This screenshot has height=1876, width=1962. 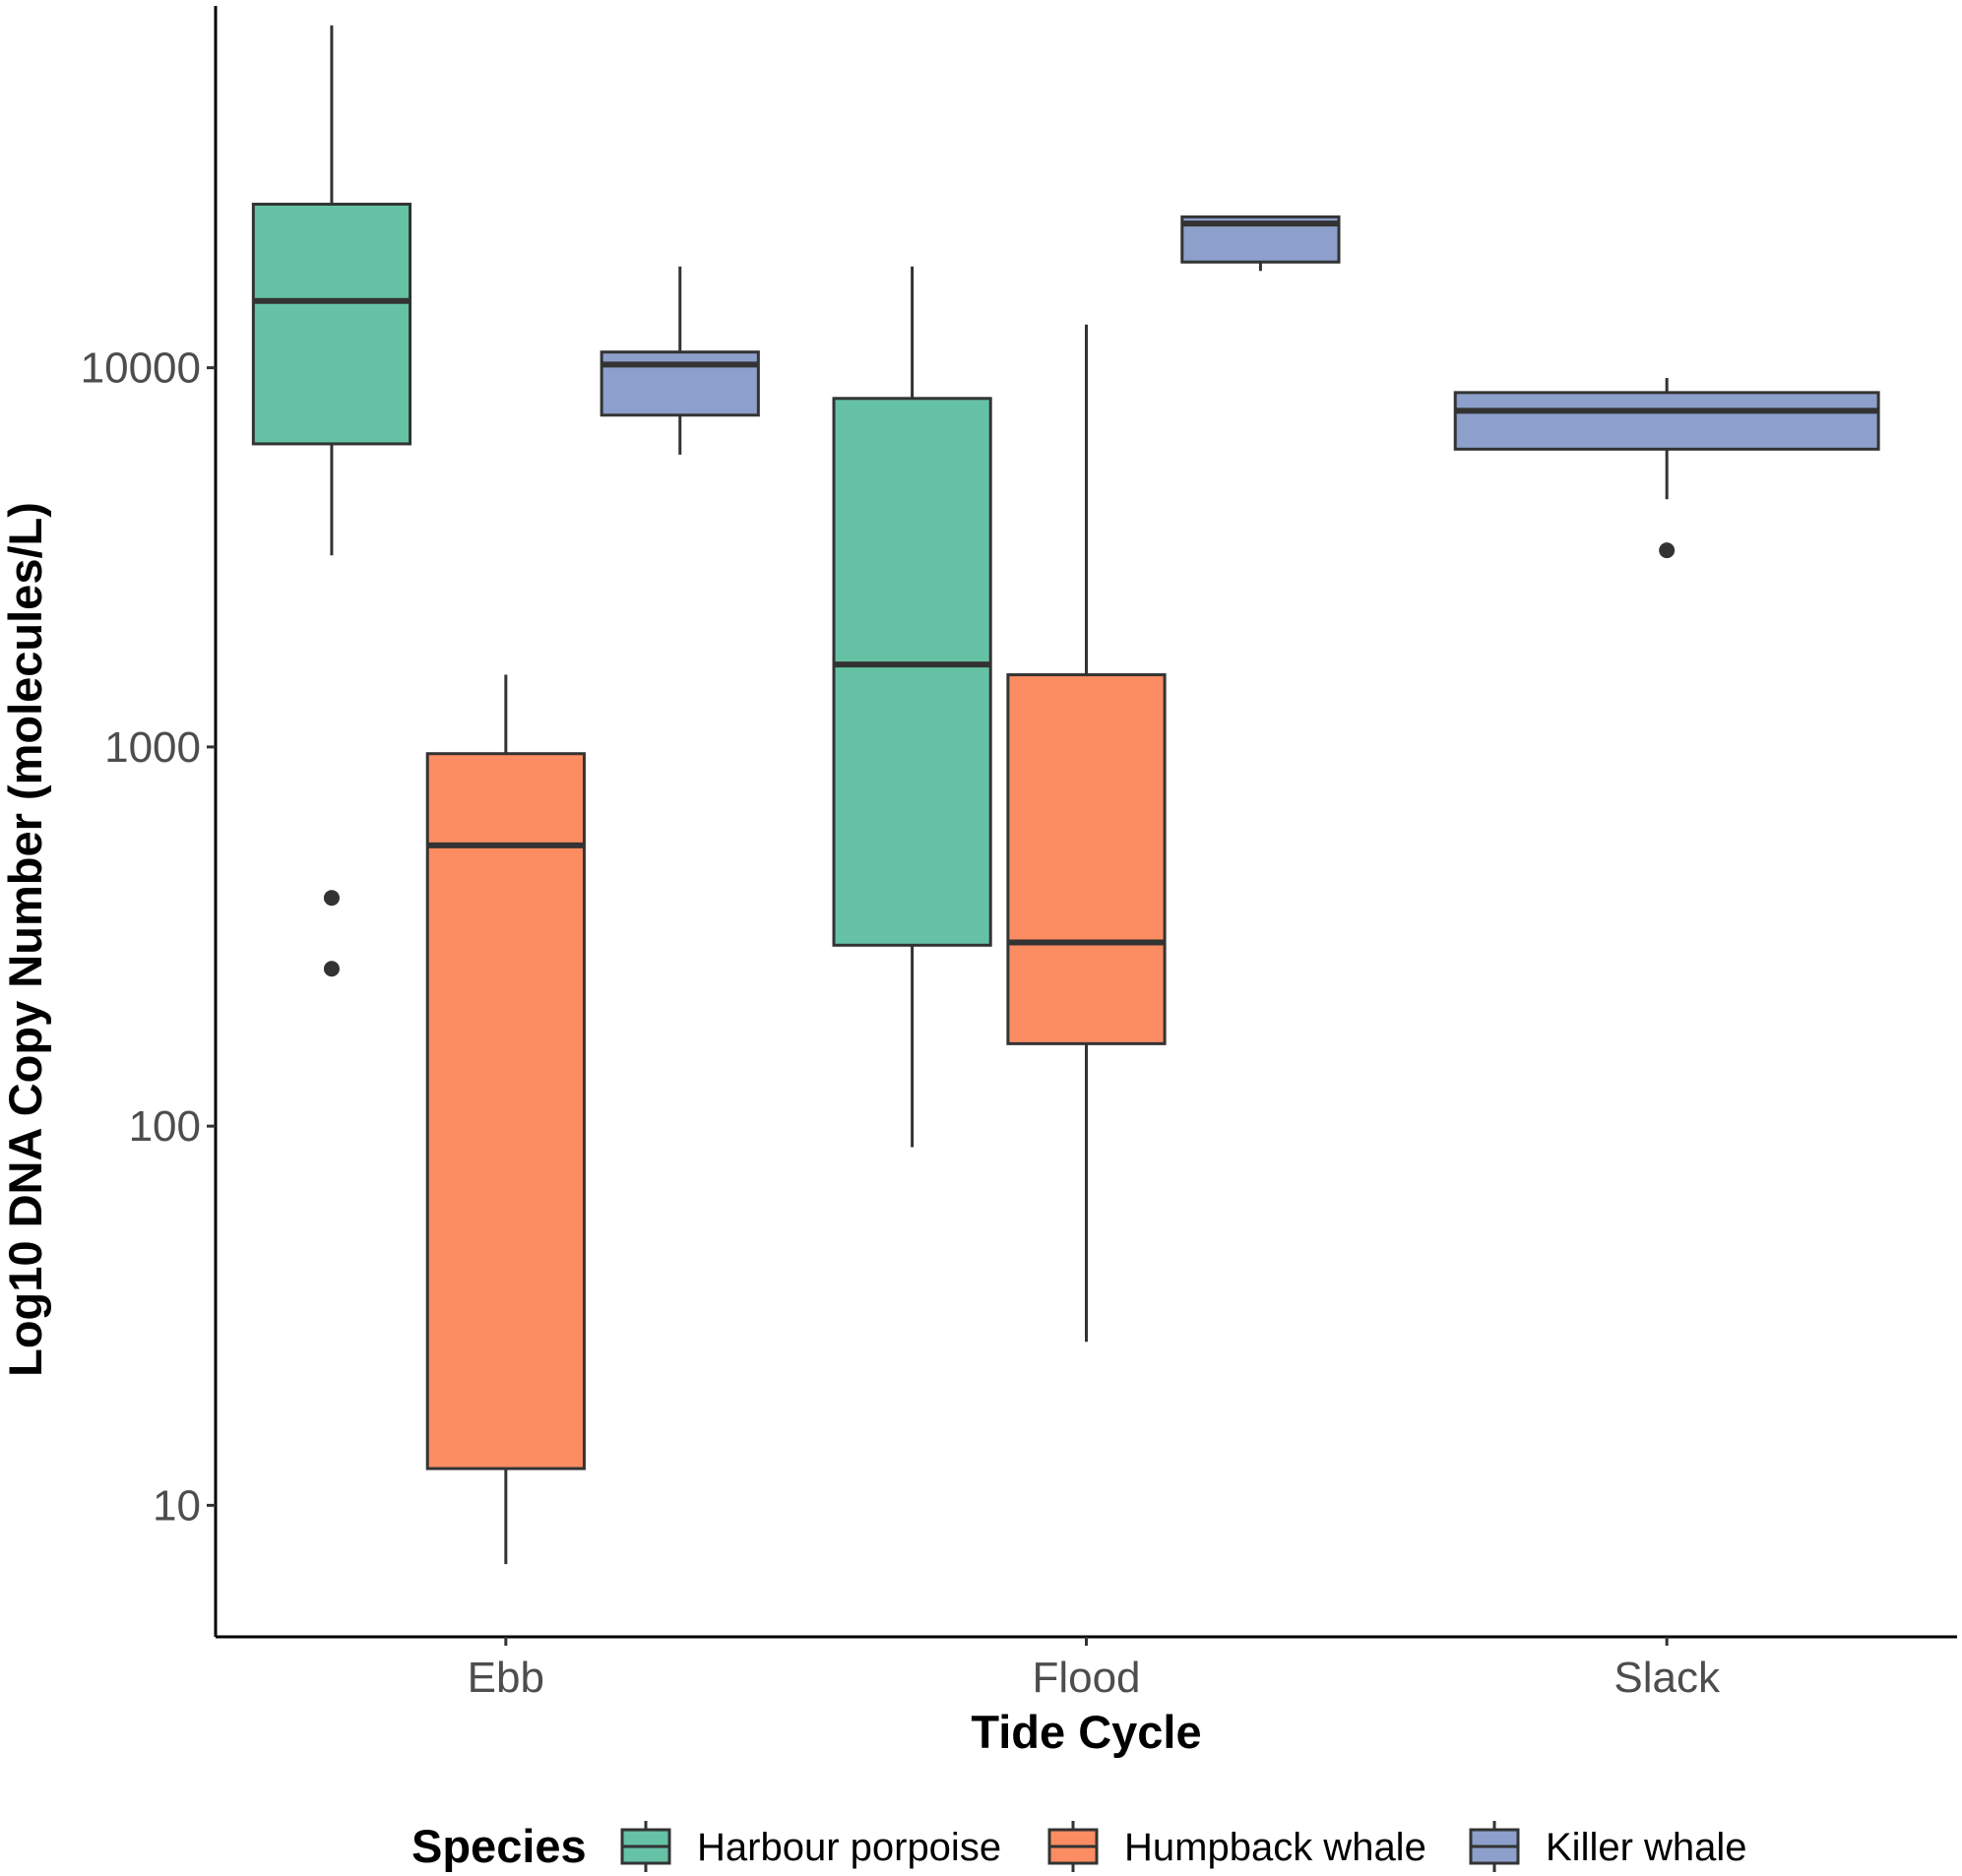 What do you see at coordinates (1667, 1678) in the screenshot?
I see `x-tick-label: Slack` at bounding box center [1667, 1678].